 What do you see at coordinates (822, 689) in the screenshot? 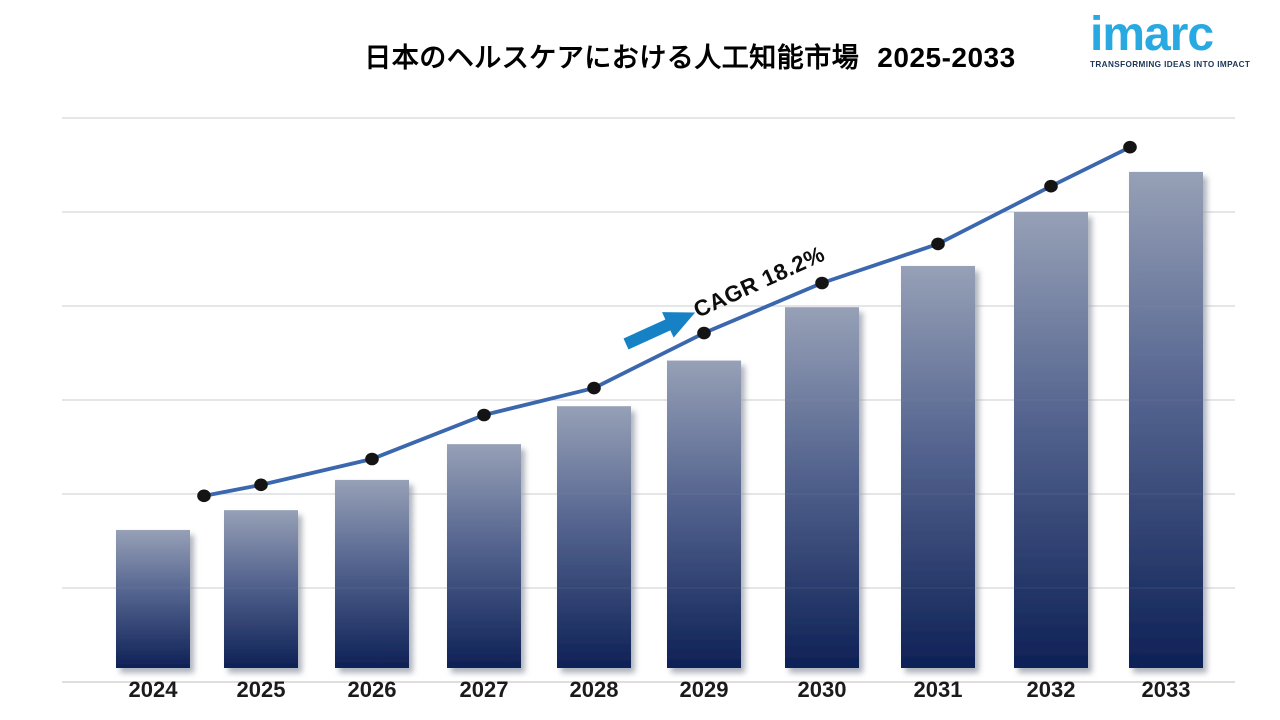
I see `x-axis-label-2030: 2030` at bounding box center [822, 689].